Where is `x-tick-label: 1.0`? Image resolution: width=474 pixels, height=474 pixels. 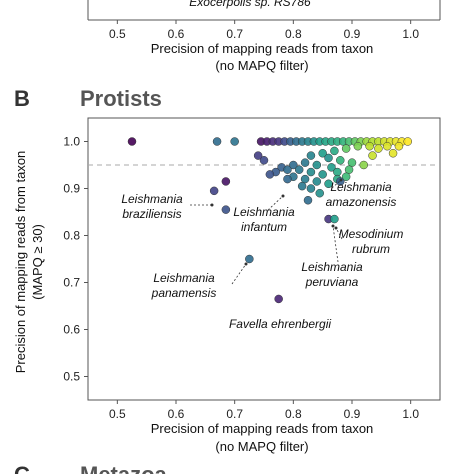 x-tick-label: 1.0 is located at coordinates (410, 414).